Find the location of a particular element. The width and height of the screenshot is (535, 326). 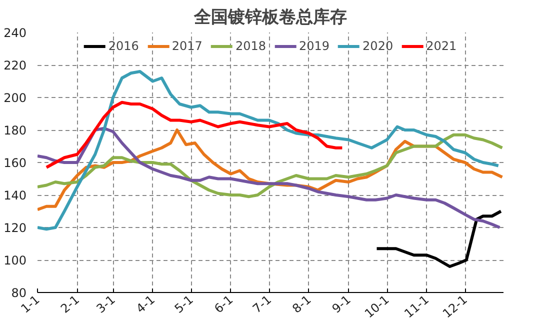

legend-label: 2019 is located at coordinates (314, 46).